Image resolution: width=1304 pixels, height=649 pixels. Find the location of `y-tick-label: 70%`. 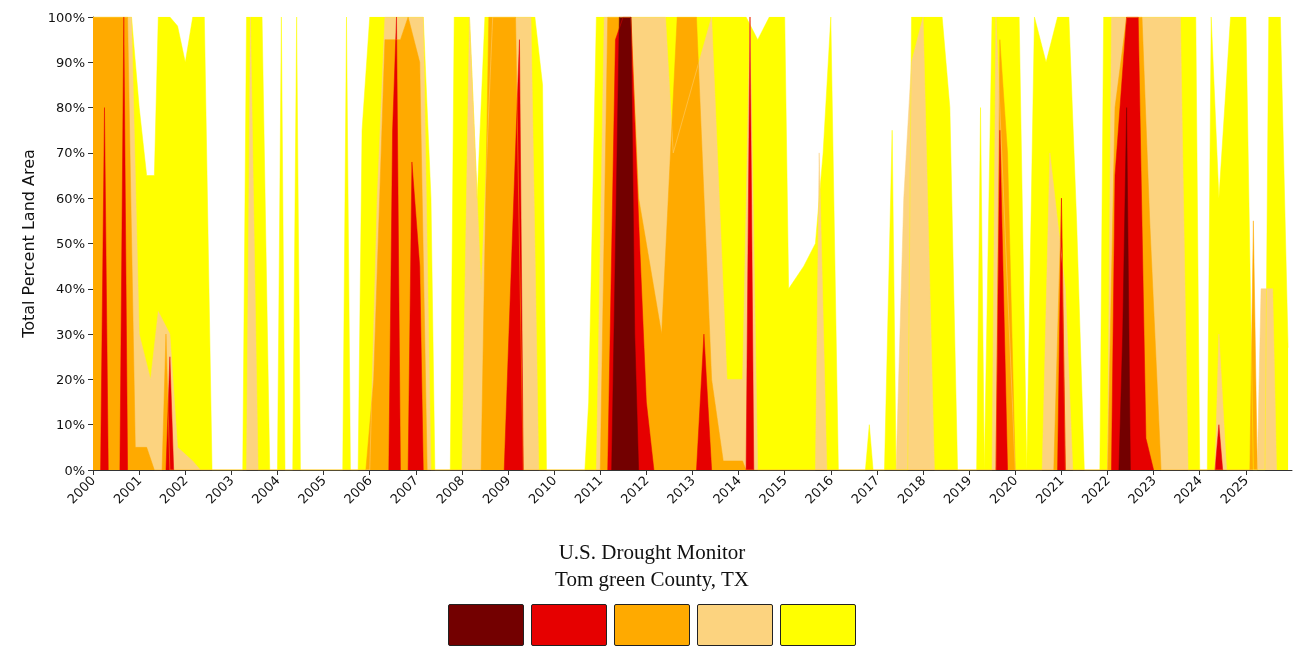

y-tick-label: 70% is located at coordinates (70, 153).